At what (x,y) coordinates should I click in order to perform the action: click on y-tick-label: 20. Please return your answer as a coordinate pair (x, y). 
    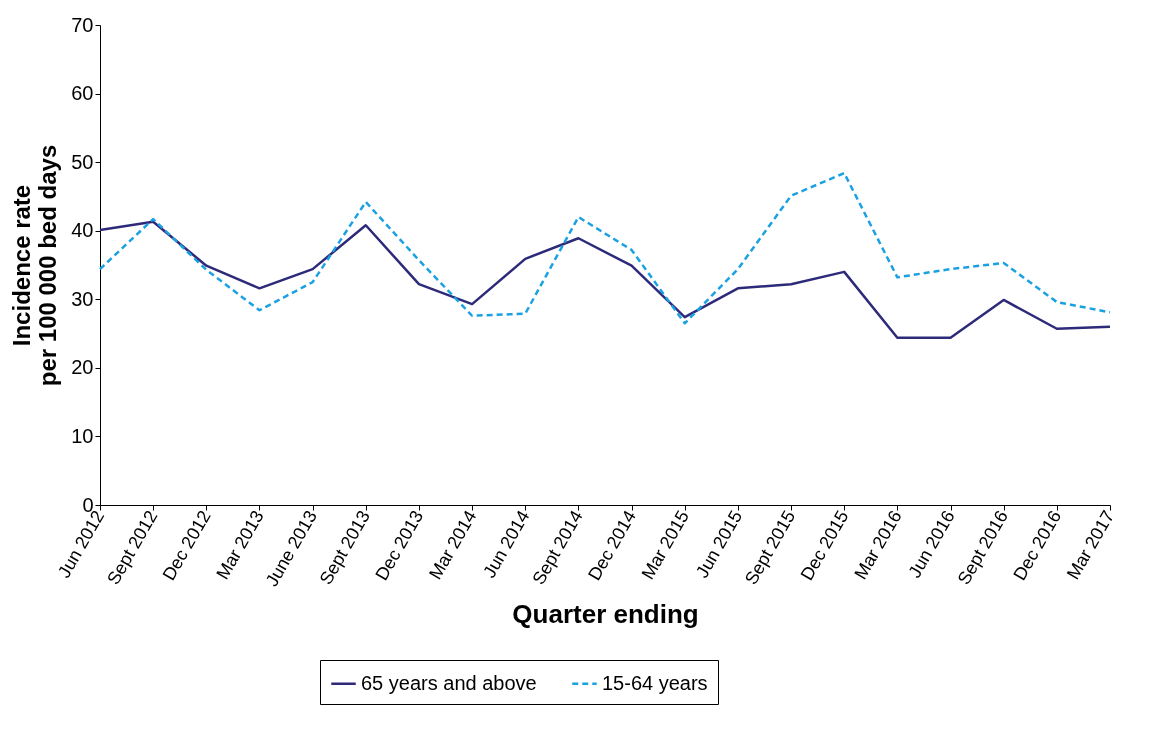
    Looking at the image, I should click on (82, 367).